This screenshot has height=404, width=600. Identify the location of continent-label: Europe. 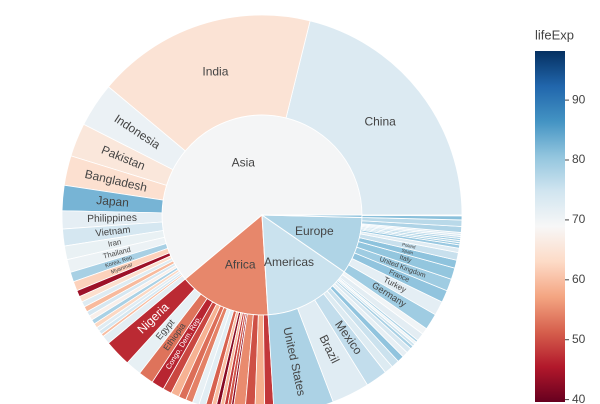
(314, 231).